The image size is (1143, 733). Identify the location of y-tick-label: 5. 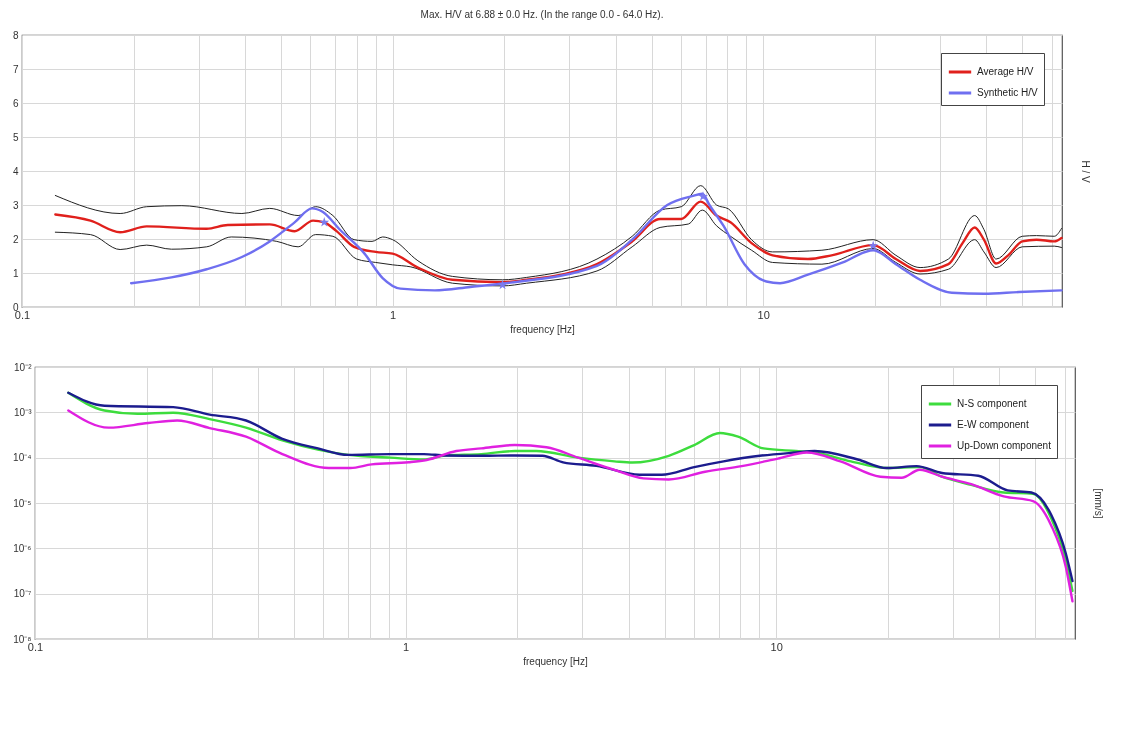
(15, 137).